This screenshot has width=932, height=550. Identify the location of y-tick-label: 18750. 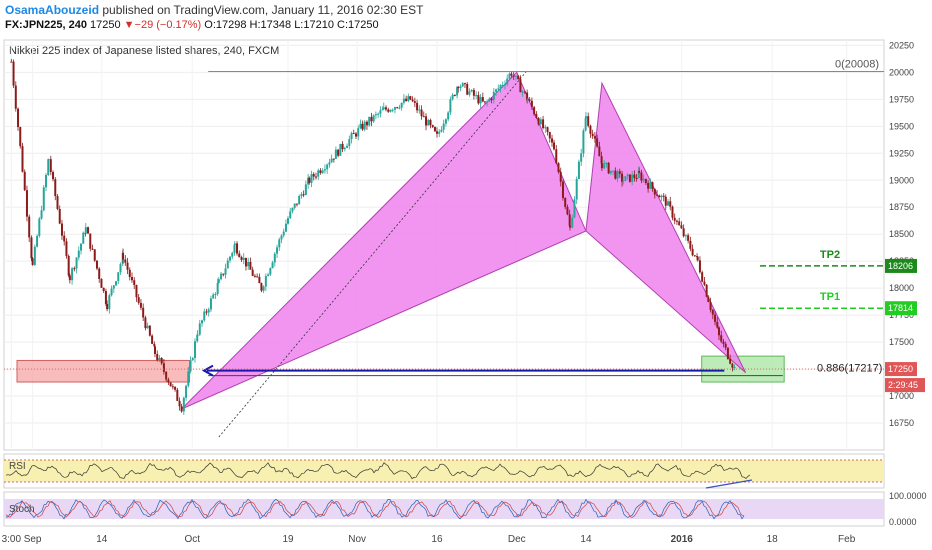
(901, 207).